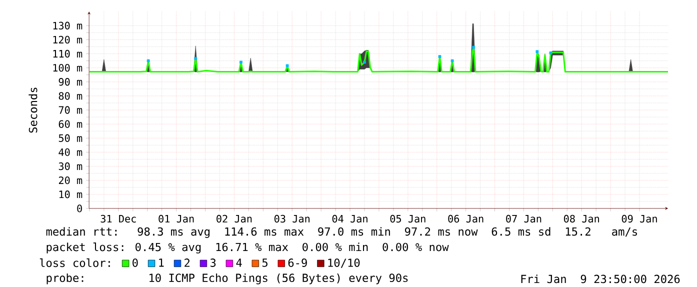 The width and height of the screenshot is (697, 287). What do you see at coordinates (67, 26) in the screenshot?
I see `y-tick-label: 130 m` at bounding box center [67, 26].